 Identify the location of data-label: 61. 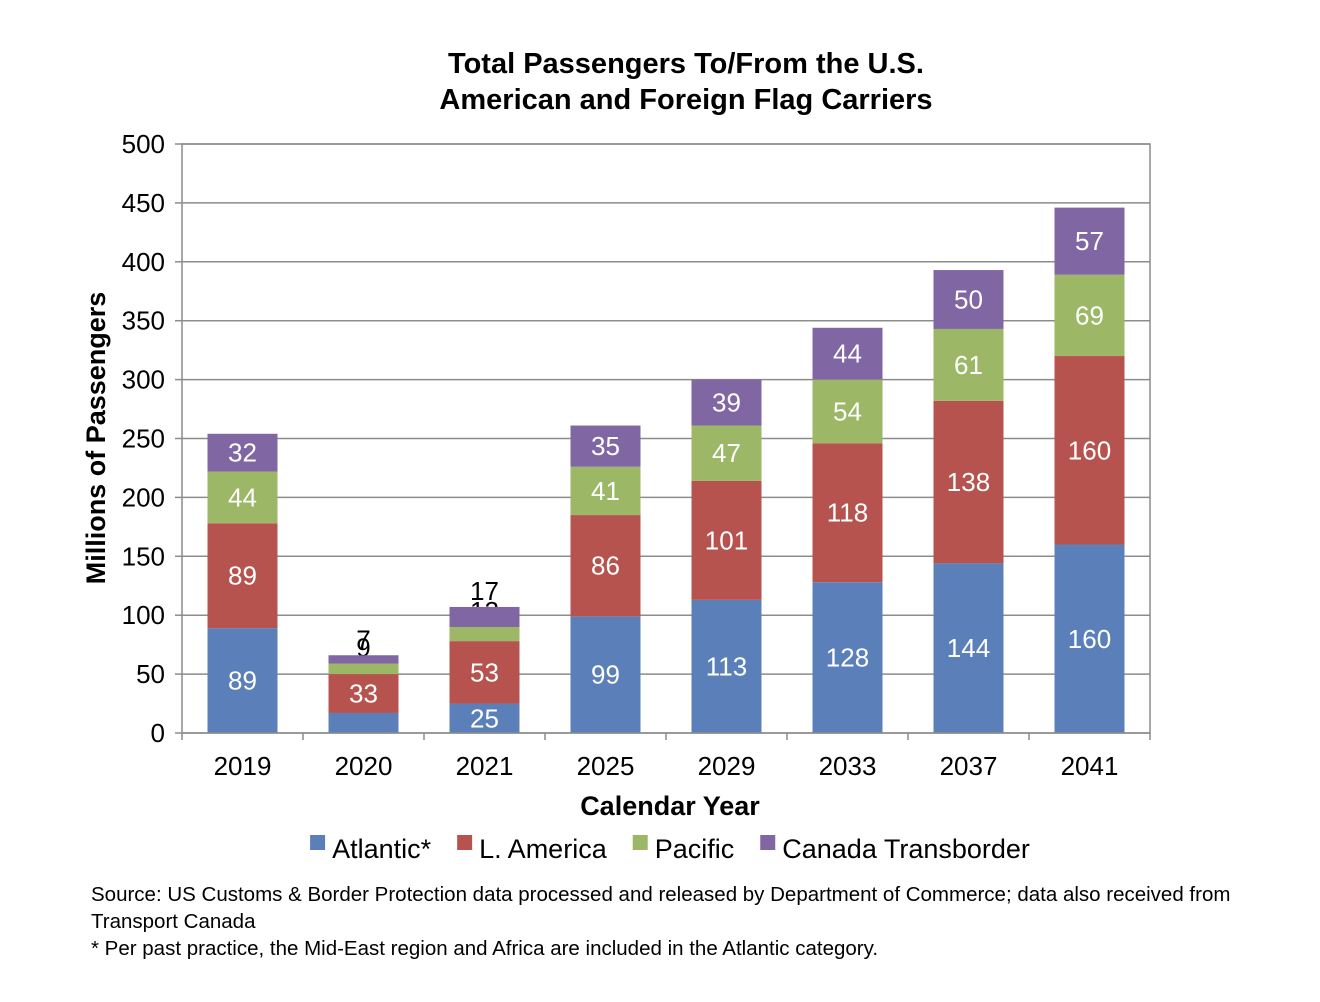
(968, 365).